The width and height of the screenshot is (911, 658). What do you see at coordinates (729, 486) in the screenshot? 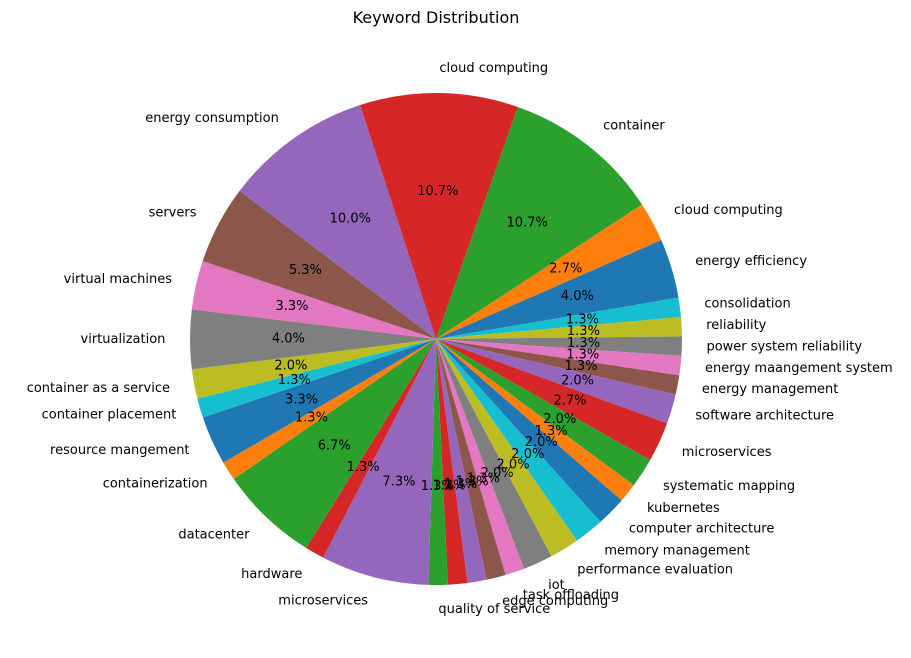
I see `slice-category-label: systematic mapping` at bounding box center [729, 486].